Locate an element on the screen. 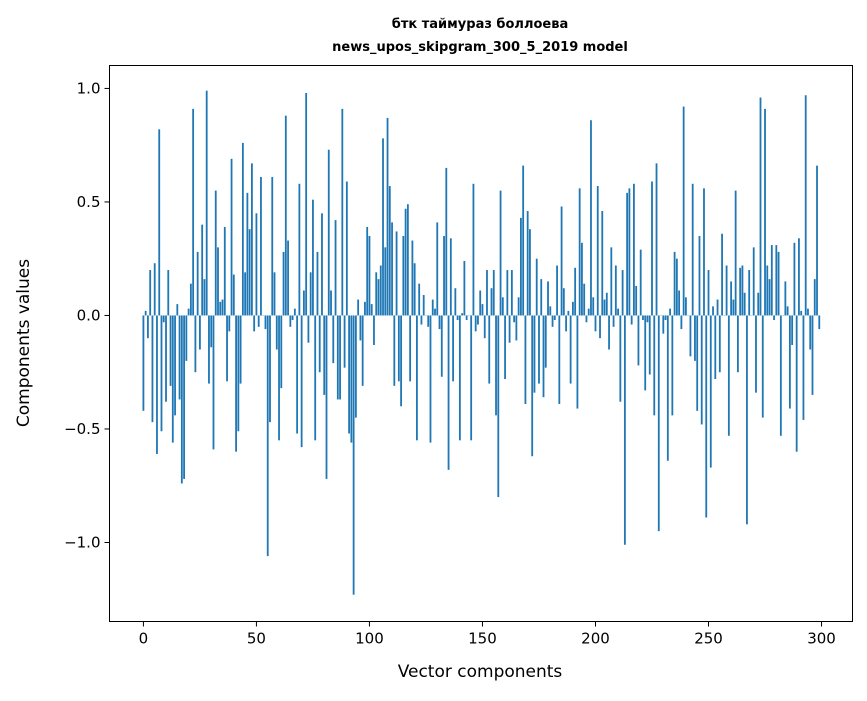  x-tick-label: 150 is located at coordinates (482, 639).